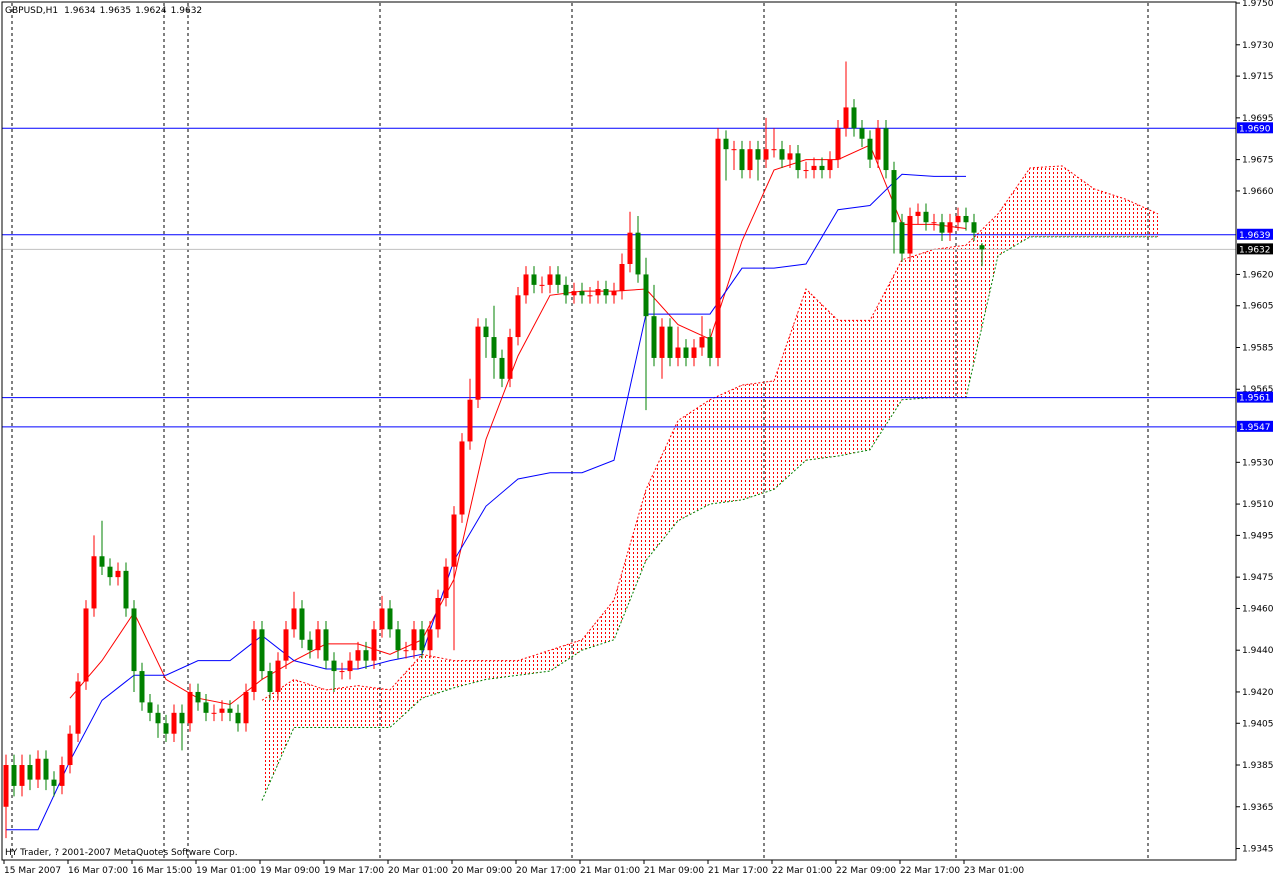 The height and width of the screenshot is (878, 1274). Describe the element at coordinates (1258, 275) in the screenshot. I see `y-tick-label: 1.9620` at that location.